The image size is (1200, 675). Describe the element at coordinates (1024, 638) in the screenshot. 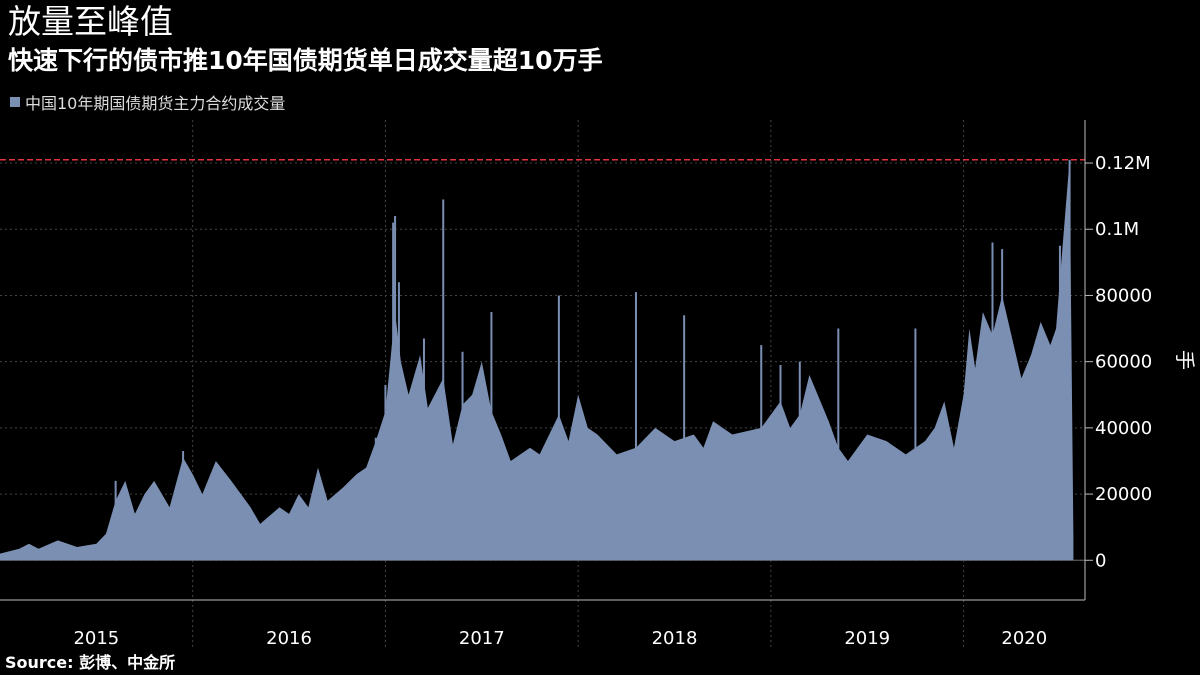

I see `x-tick-label: 2020` at that location.